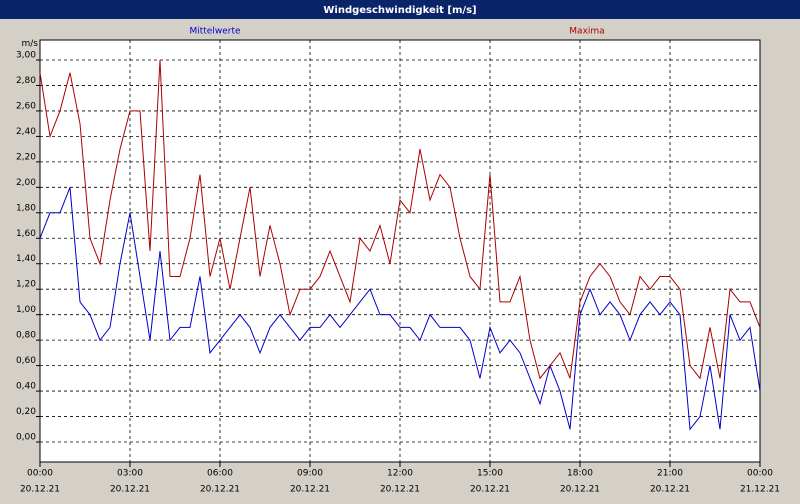  What do you see at coordinates (26, 208) in the screenshot?
I see `y-tick-label: 1,80` at bounding box center [26, 208].